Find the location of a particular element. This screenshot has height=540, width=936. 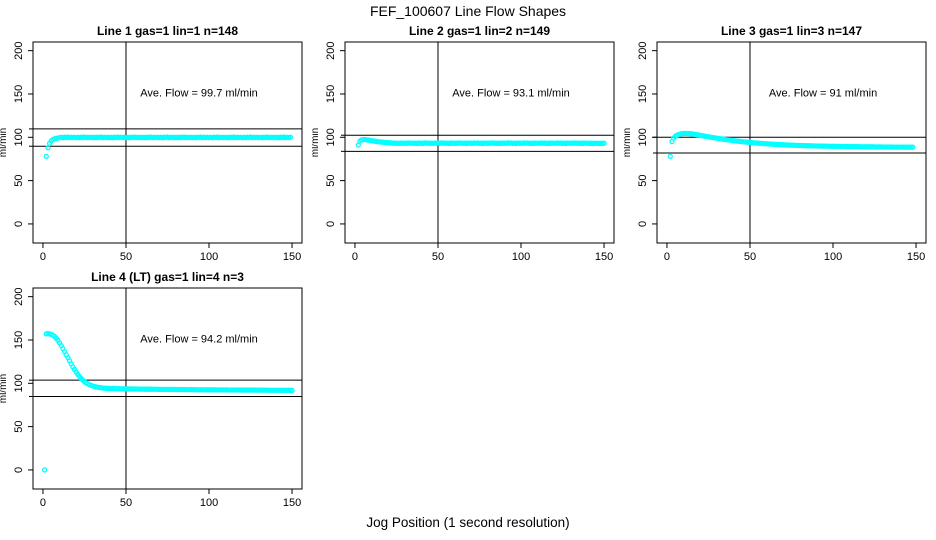

panel-title: Line 1 gas=1 lin=1 n=148 is located at coordinates (167, 31).